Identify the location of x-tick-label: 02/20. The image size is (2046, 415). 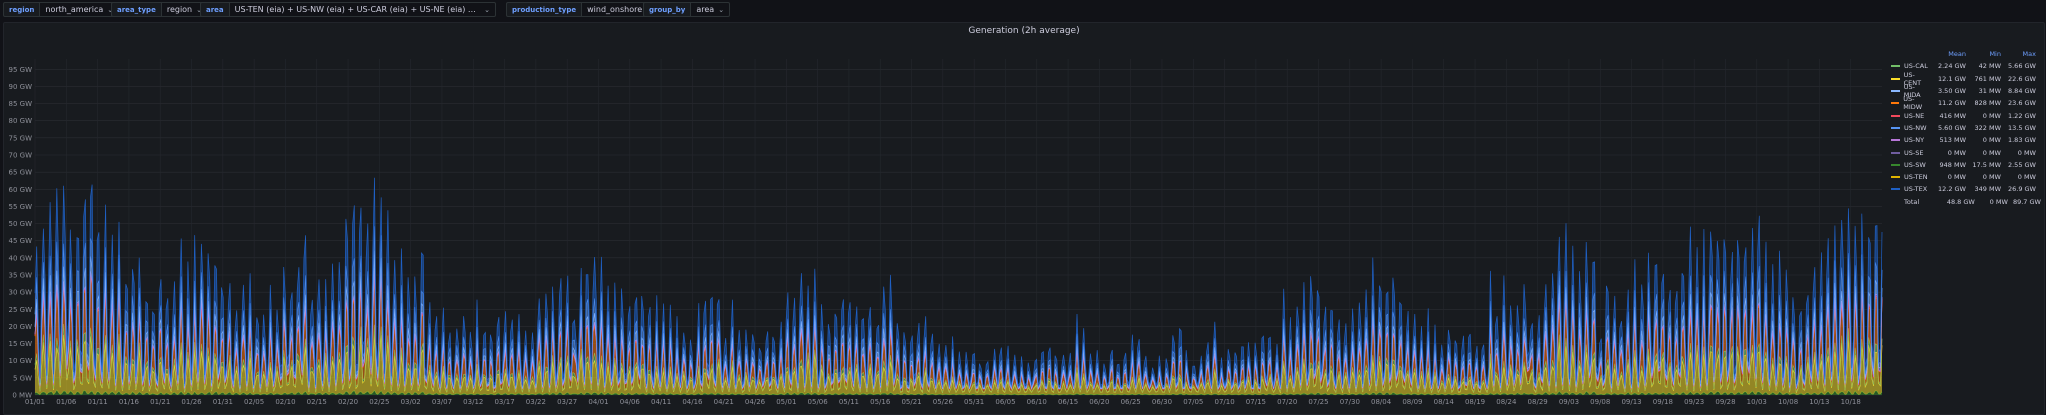
(348, 402).